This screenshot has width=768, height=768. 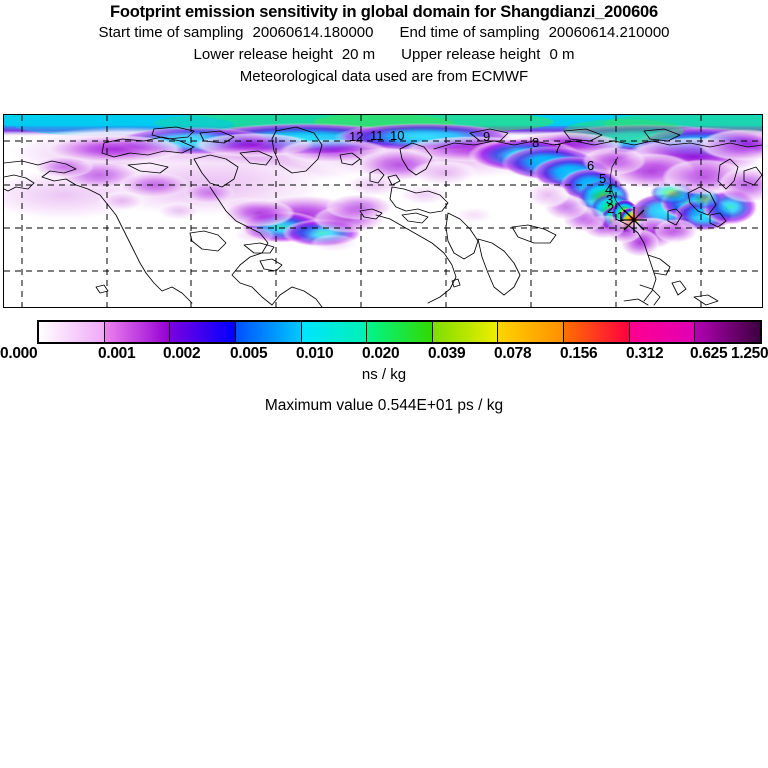 I want to click on colorbar-tick-6: 0.039, so click(x=447, y=353).